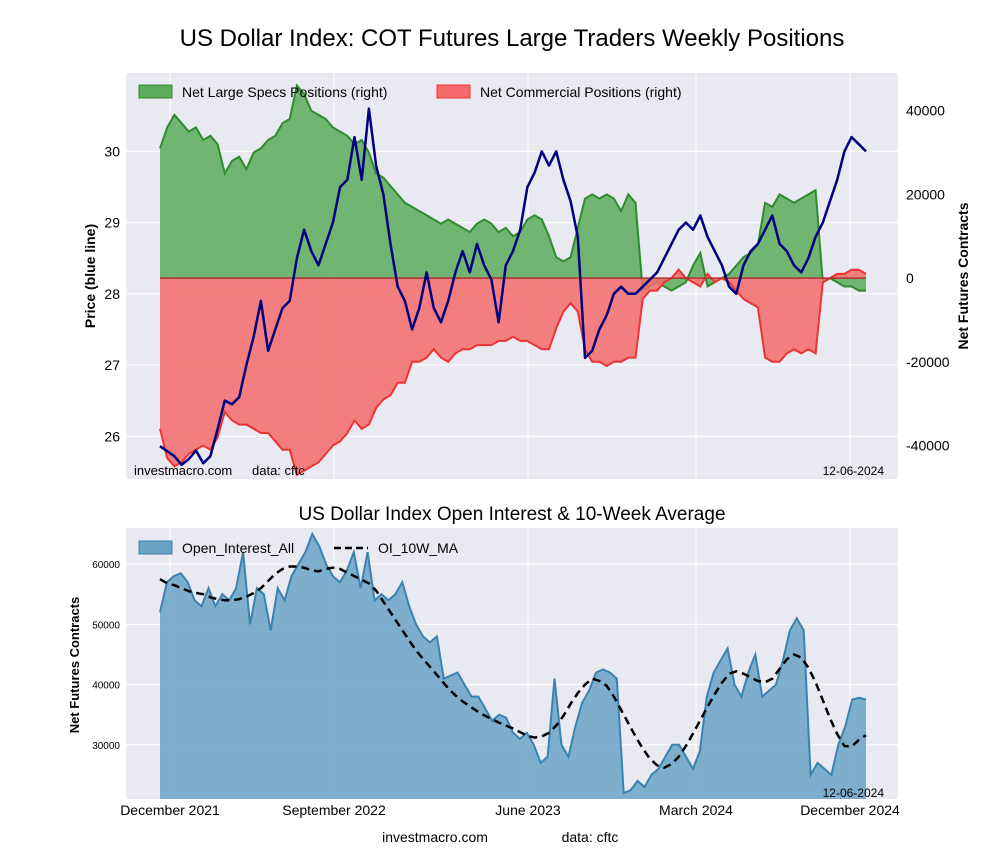  I want to click on bottom-left-tick-1: 40000, so click(106, 686).